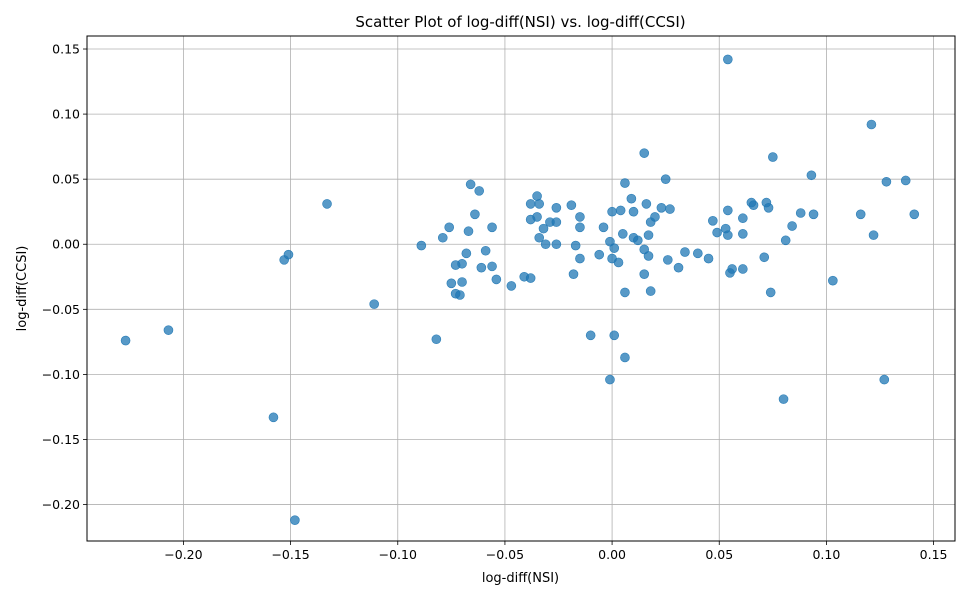 The image size is (969, 600). What do you see at coordinates (612, 554) in the screenshot?
I see `x-tick-label: 0.00` at bounding box center [612, 554].